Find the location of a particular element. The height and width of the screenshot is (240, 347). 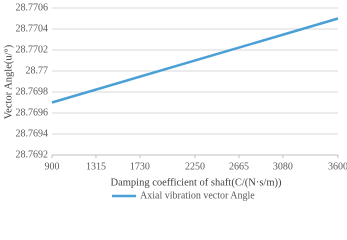

y-tick-label: 28.7706 is located at coordinates (32, 7).